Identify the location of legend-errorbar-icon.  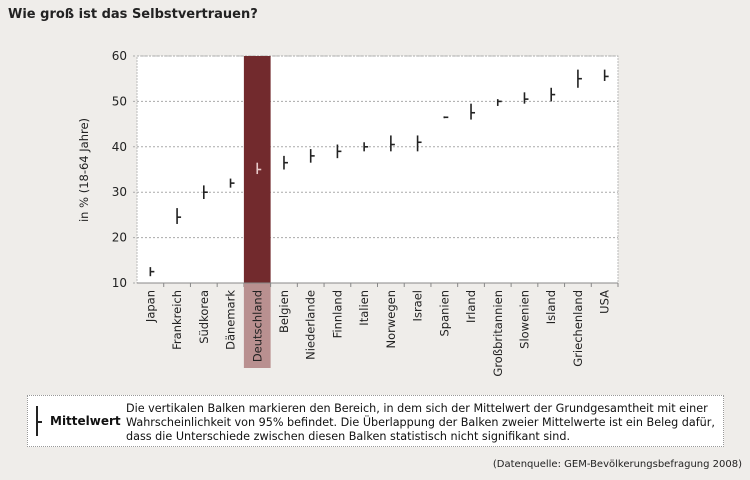
(37, 421).